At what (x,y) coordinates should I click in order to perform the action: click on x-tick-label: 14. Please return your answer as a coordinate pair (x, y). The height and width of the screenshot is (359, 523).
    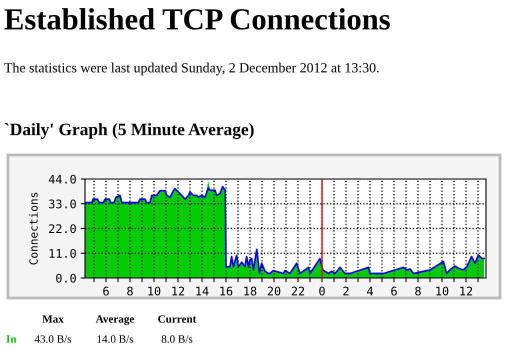
    Looking at the image, I should click on (202, 291).